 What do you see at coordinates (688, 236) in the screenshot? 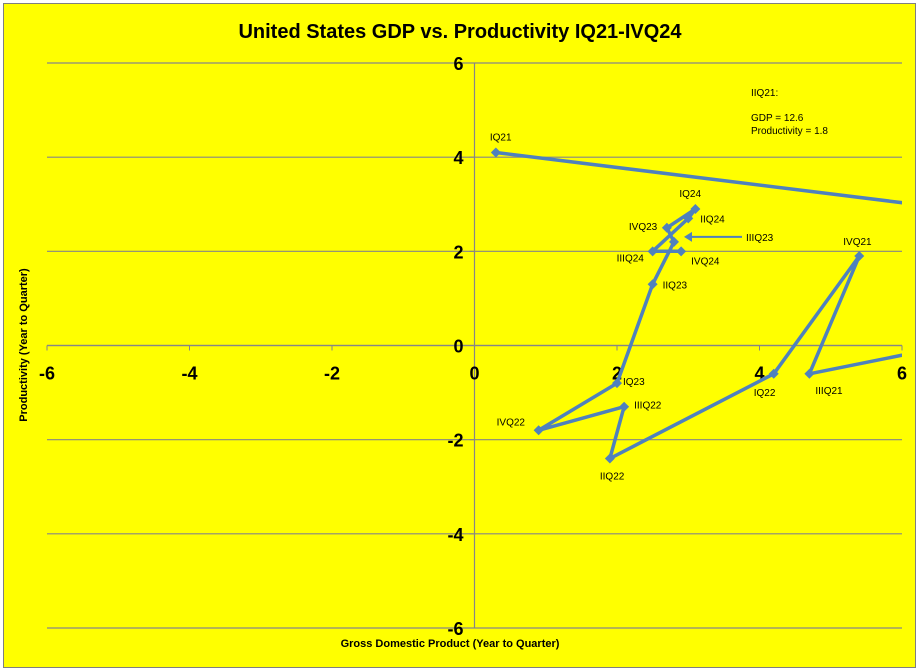
I see `arrow-head` at bounding box center [688, 236].